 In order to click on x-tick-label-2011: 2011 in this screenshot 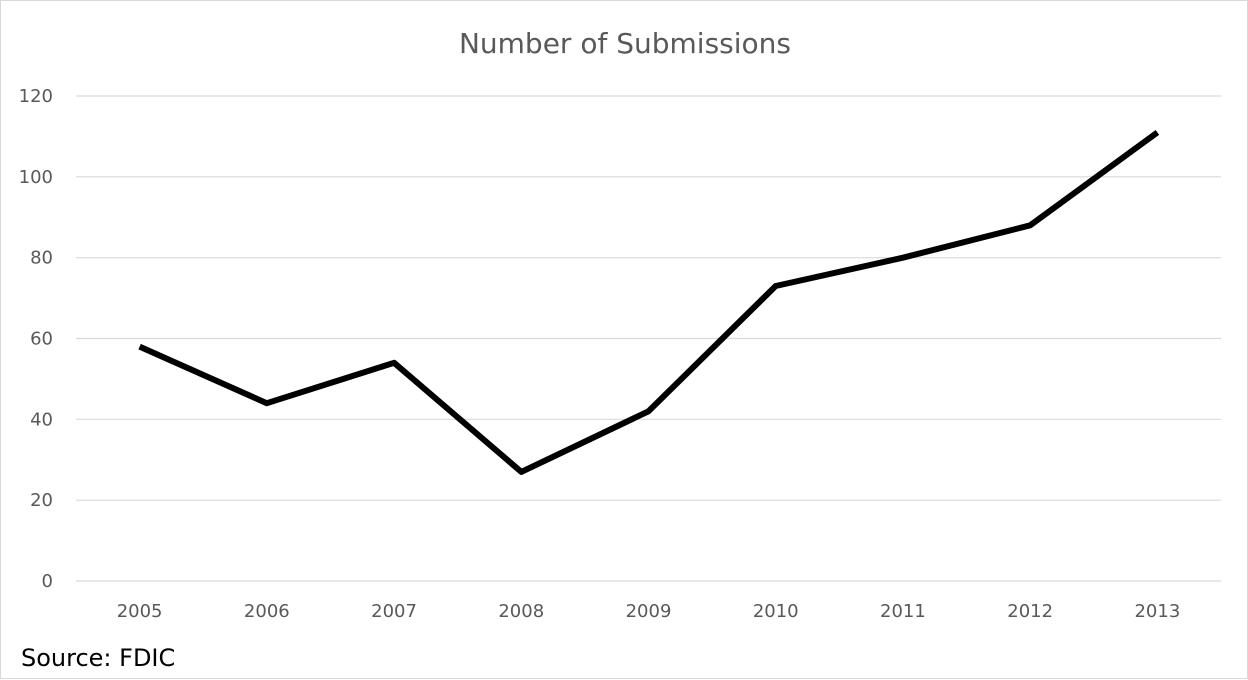, I will do `click(903, 611)`.